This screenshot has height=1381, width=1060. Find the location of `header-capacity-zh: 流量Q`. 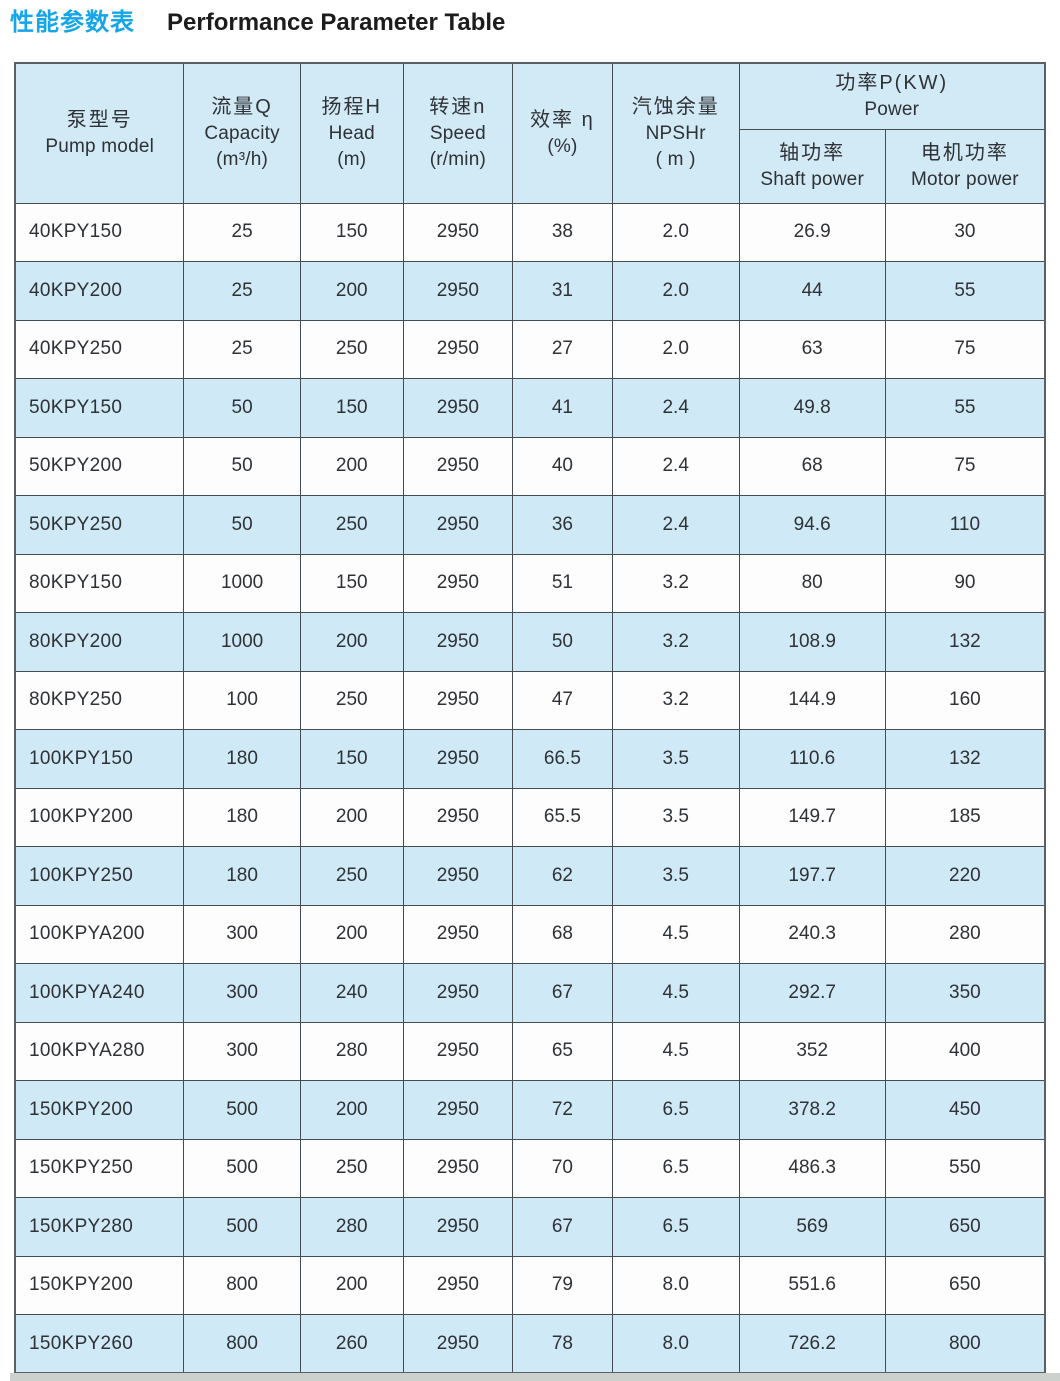

header-capacity-zh: 流量Q is located at coordinates (242, 107).